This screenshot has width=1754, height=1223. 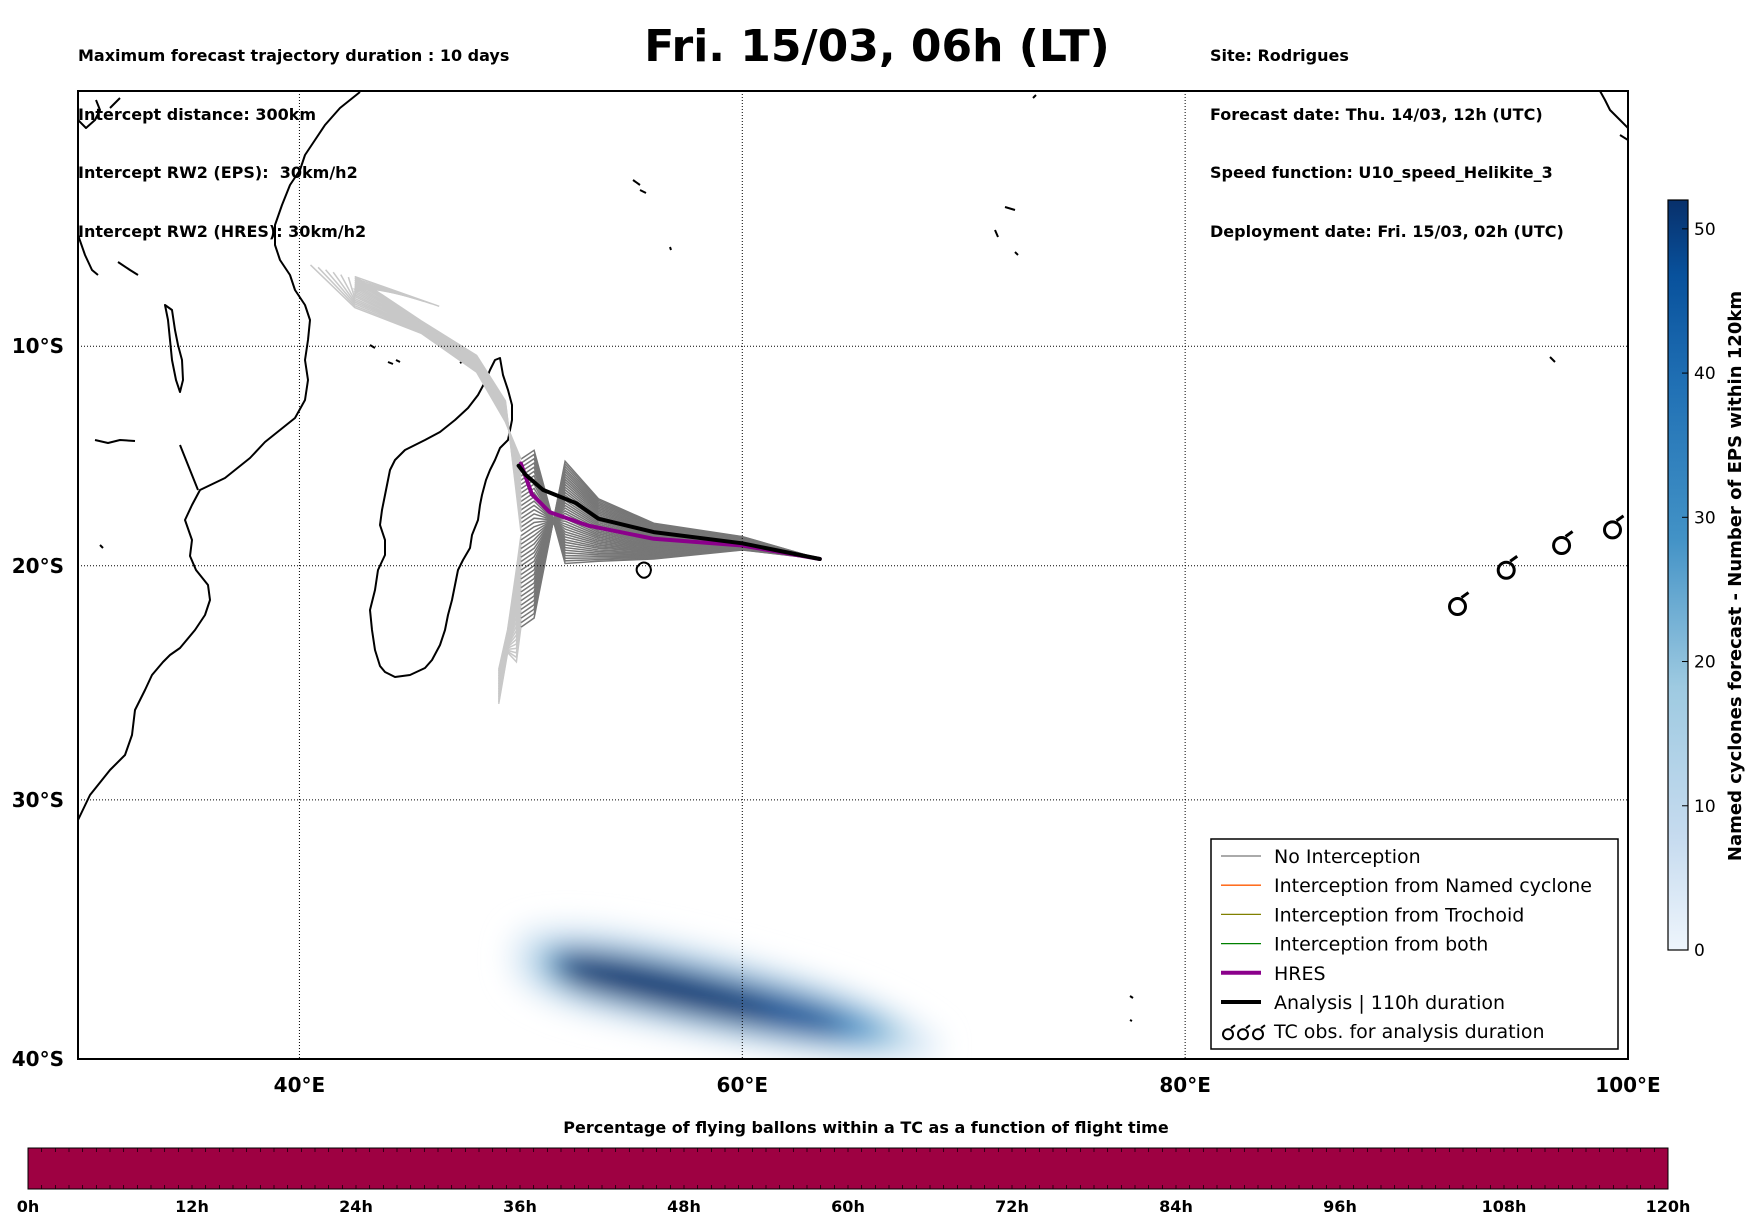 I want to click on flight-bar-tick-label: 84h, so click(x=1176, y=1206).